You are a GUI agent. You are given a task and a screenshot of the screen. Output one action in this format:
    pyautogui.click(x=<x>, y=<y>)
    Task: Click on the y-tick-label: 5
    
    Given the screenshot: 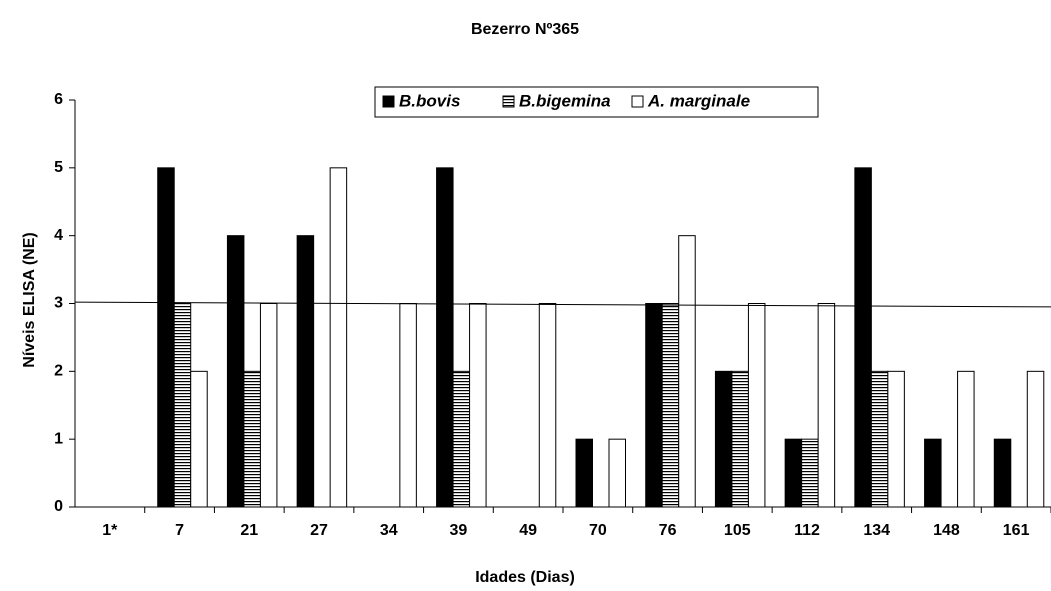 What is the action you would take?
    pyautogui.click(x=58, y=167)
    